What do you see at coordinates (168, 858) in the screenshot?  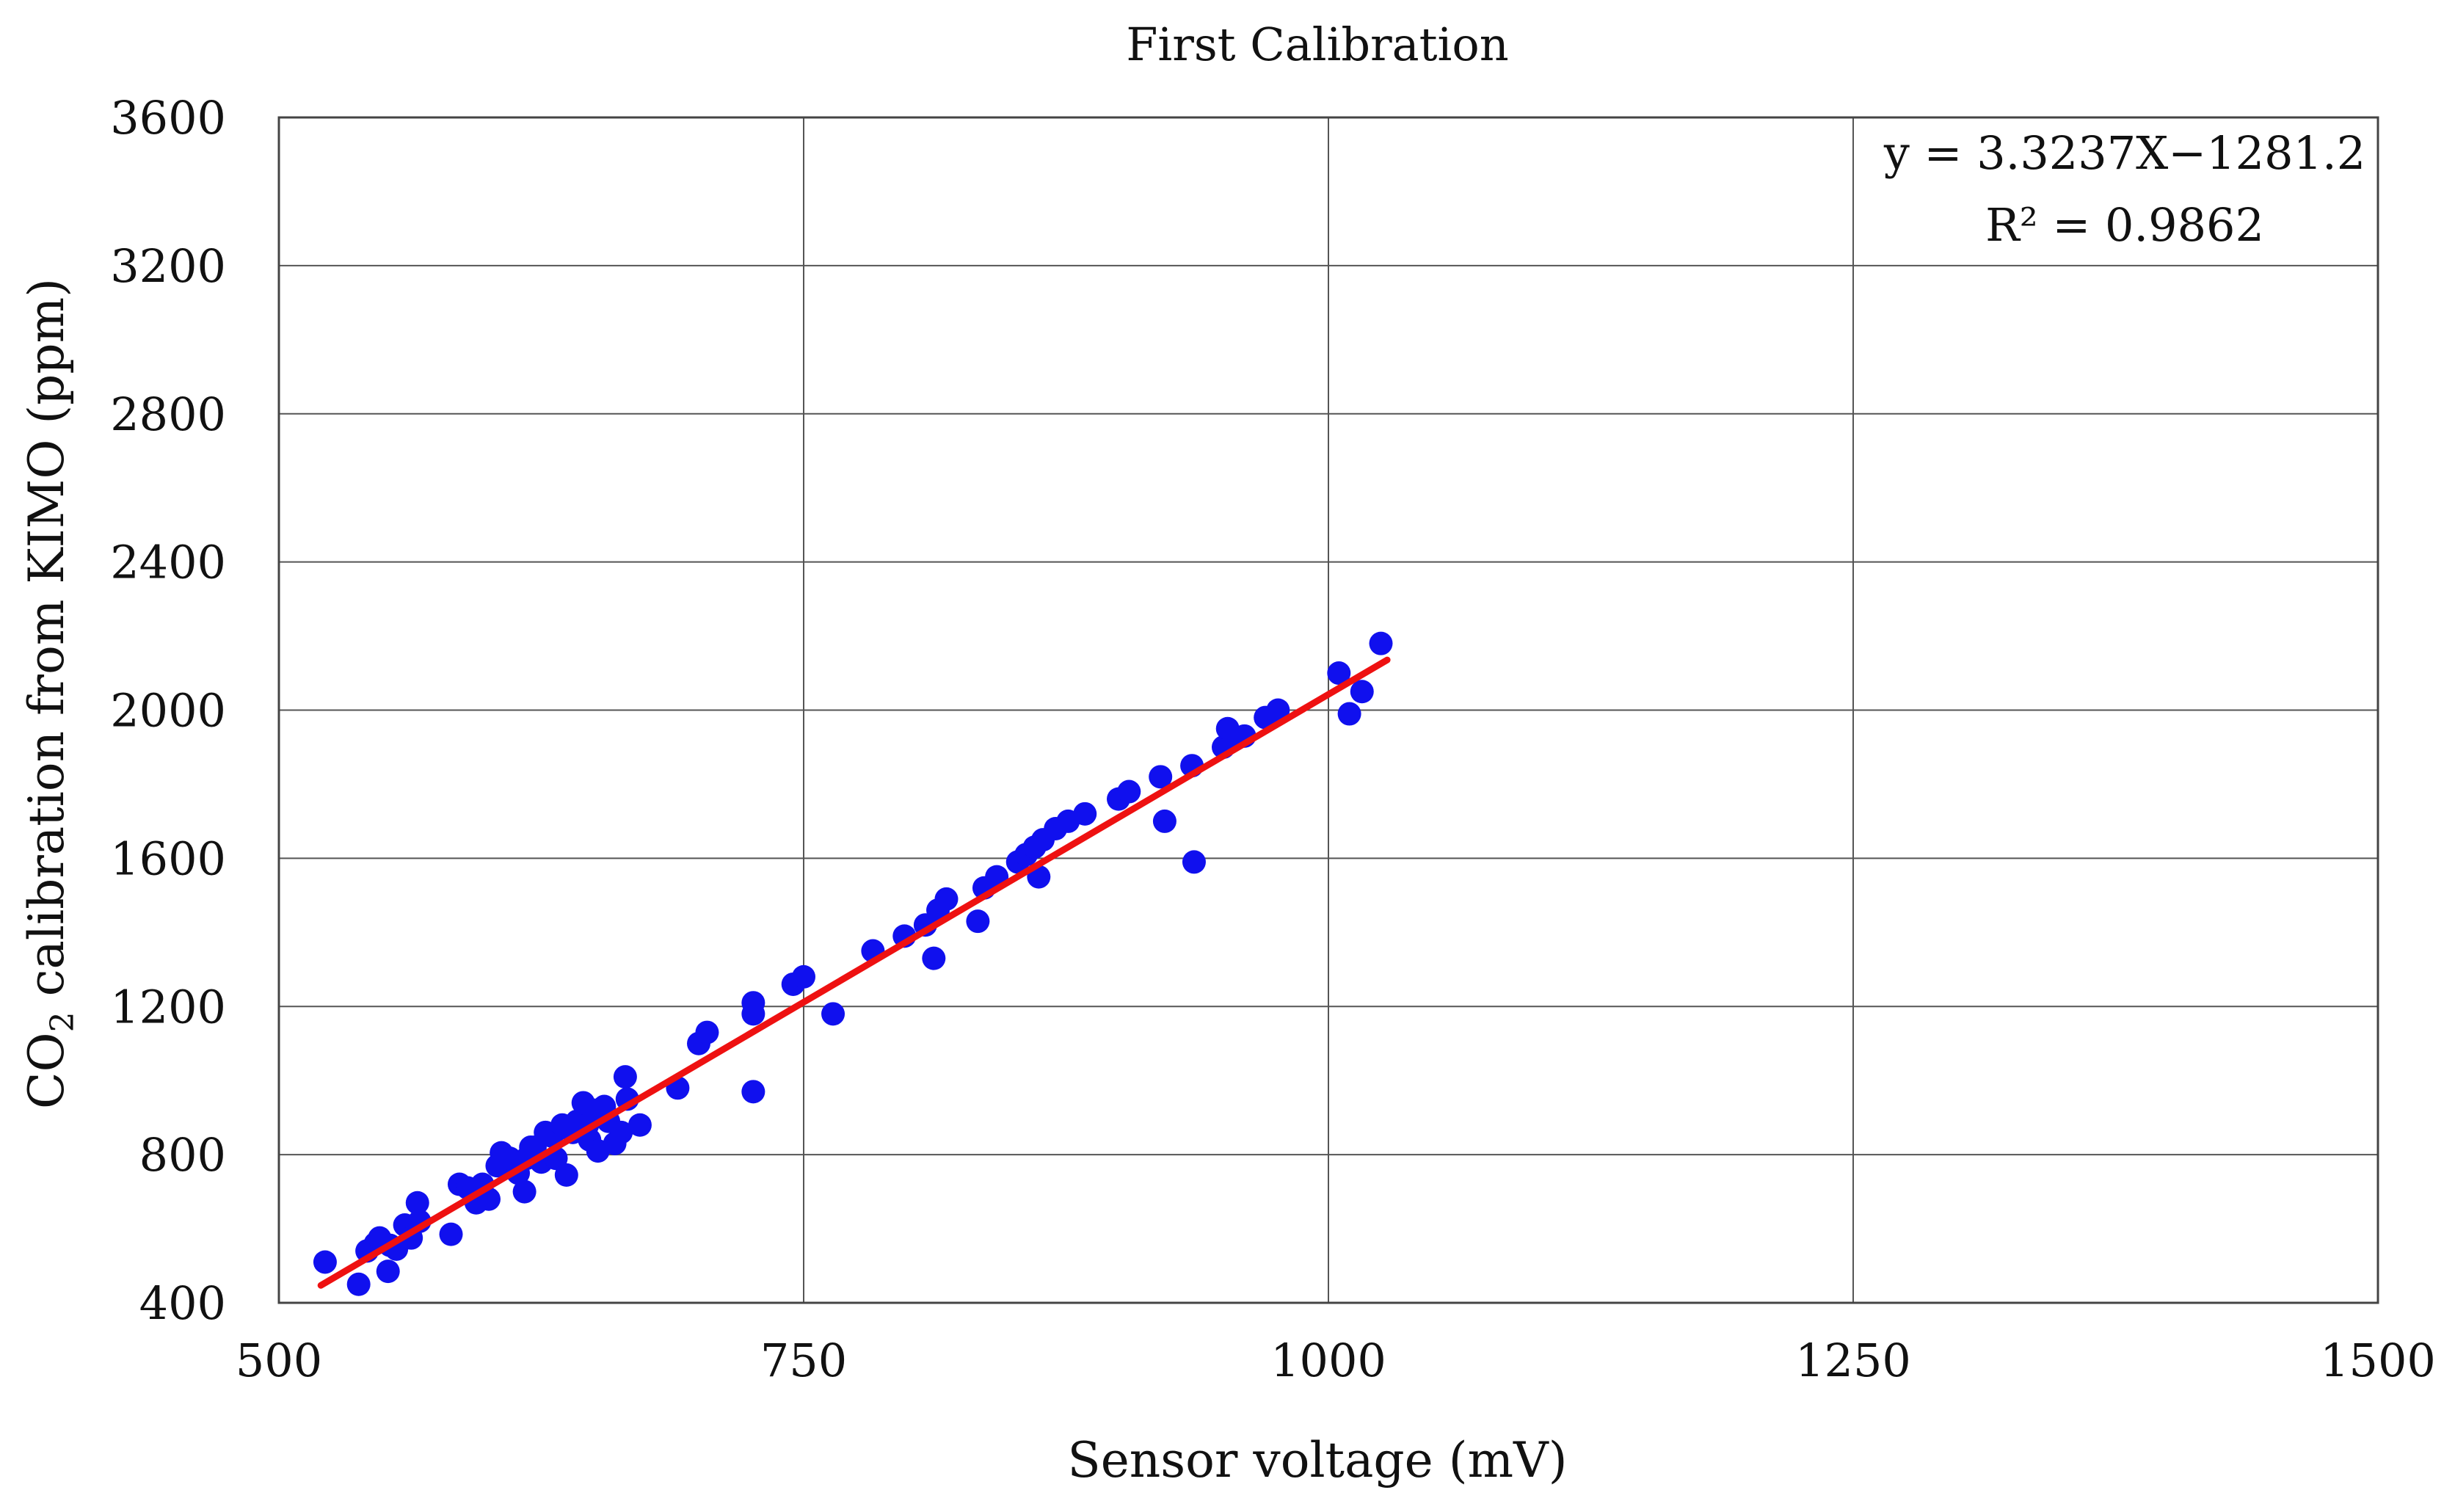 I see `y-tick-label: 1600` at bounding box center [168, 858].